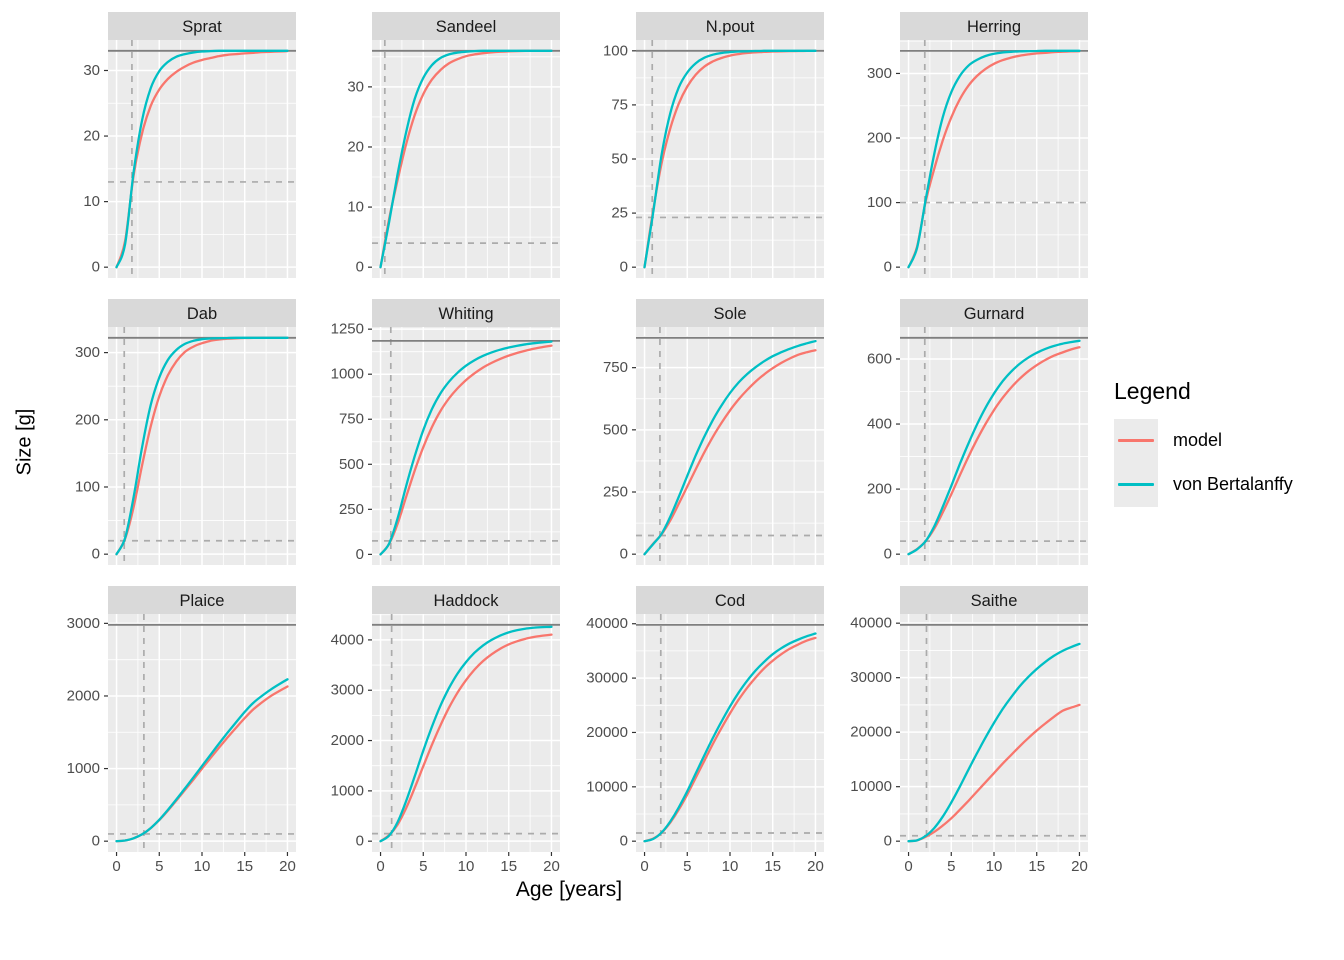 Image resolution: width=1344 pixels, height=960 pixels. Describe the element at coordinates (87, 419) in the screenshot. I see `y-tick-label: 200` at that location.